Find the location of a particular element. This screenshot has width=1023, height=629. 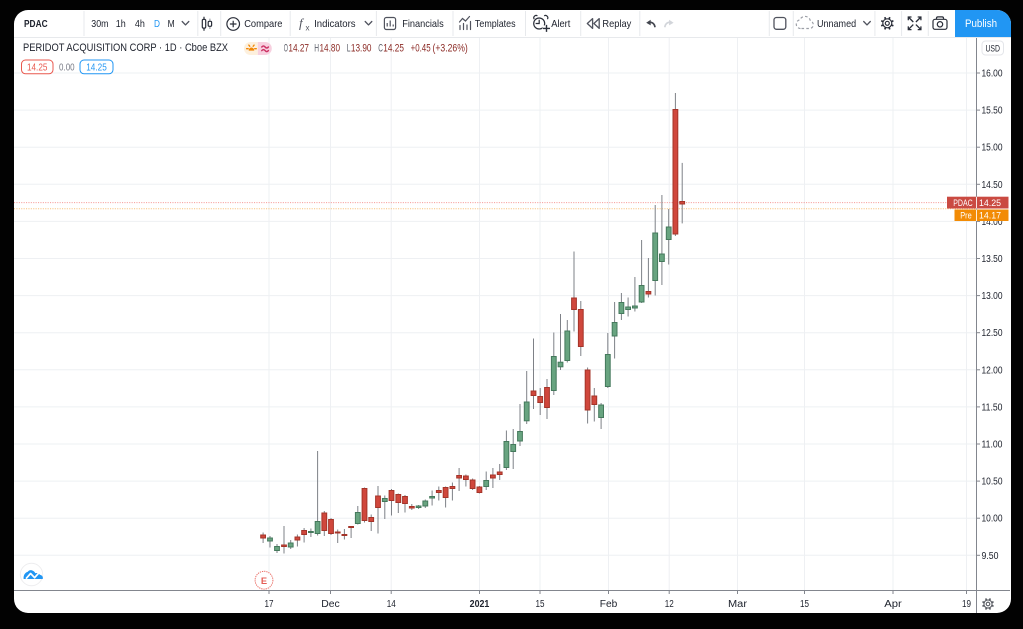

svg-text: Feb is located at coordinates (609, 604).